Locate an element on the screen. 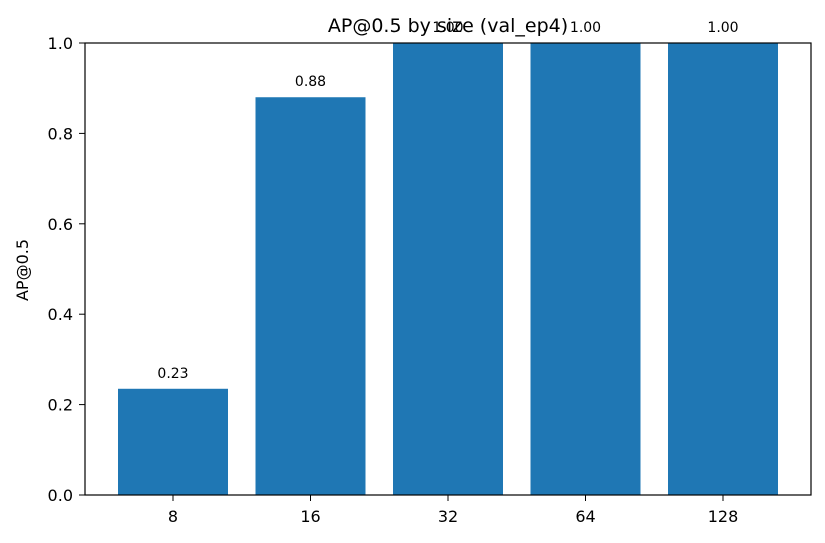 The height and width of the screenshot is (543, 825). x-tick-label-8: 8 is located at coordinates (173, 516).